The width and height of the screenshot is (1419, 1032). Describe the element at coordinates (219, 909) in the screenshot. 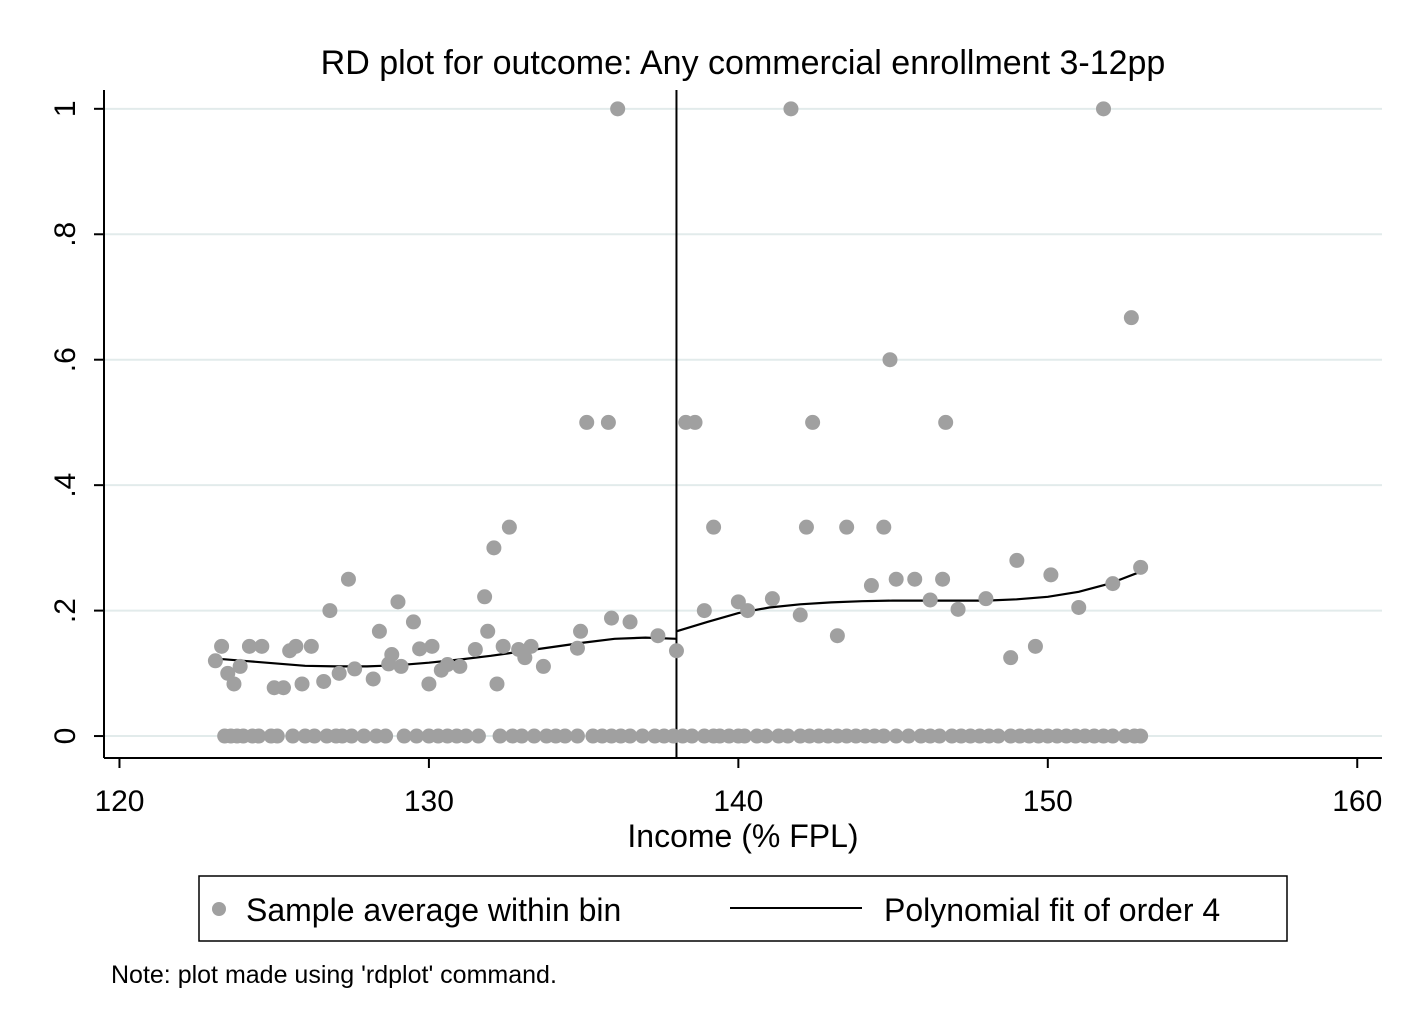

I see `legend-point-swatch` at that location.